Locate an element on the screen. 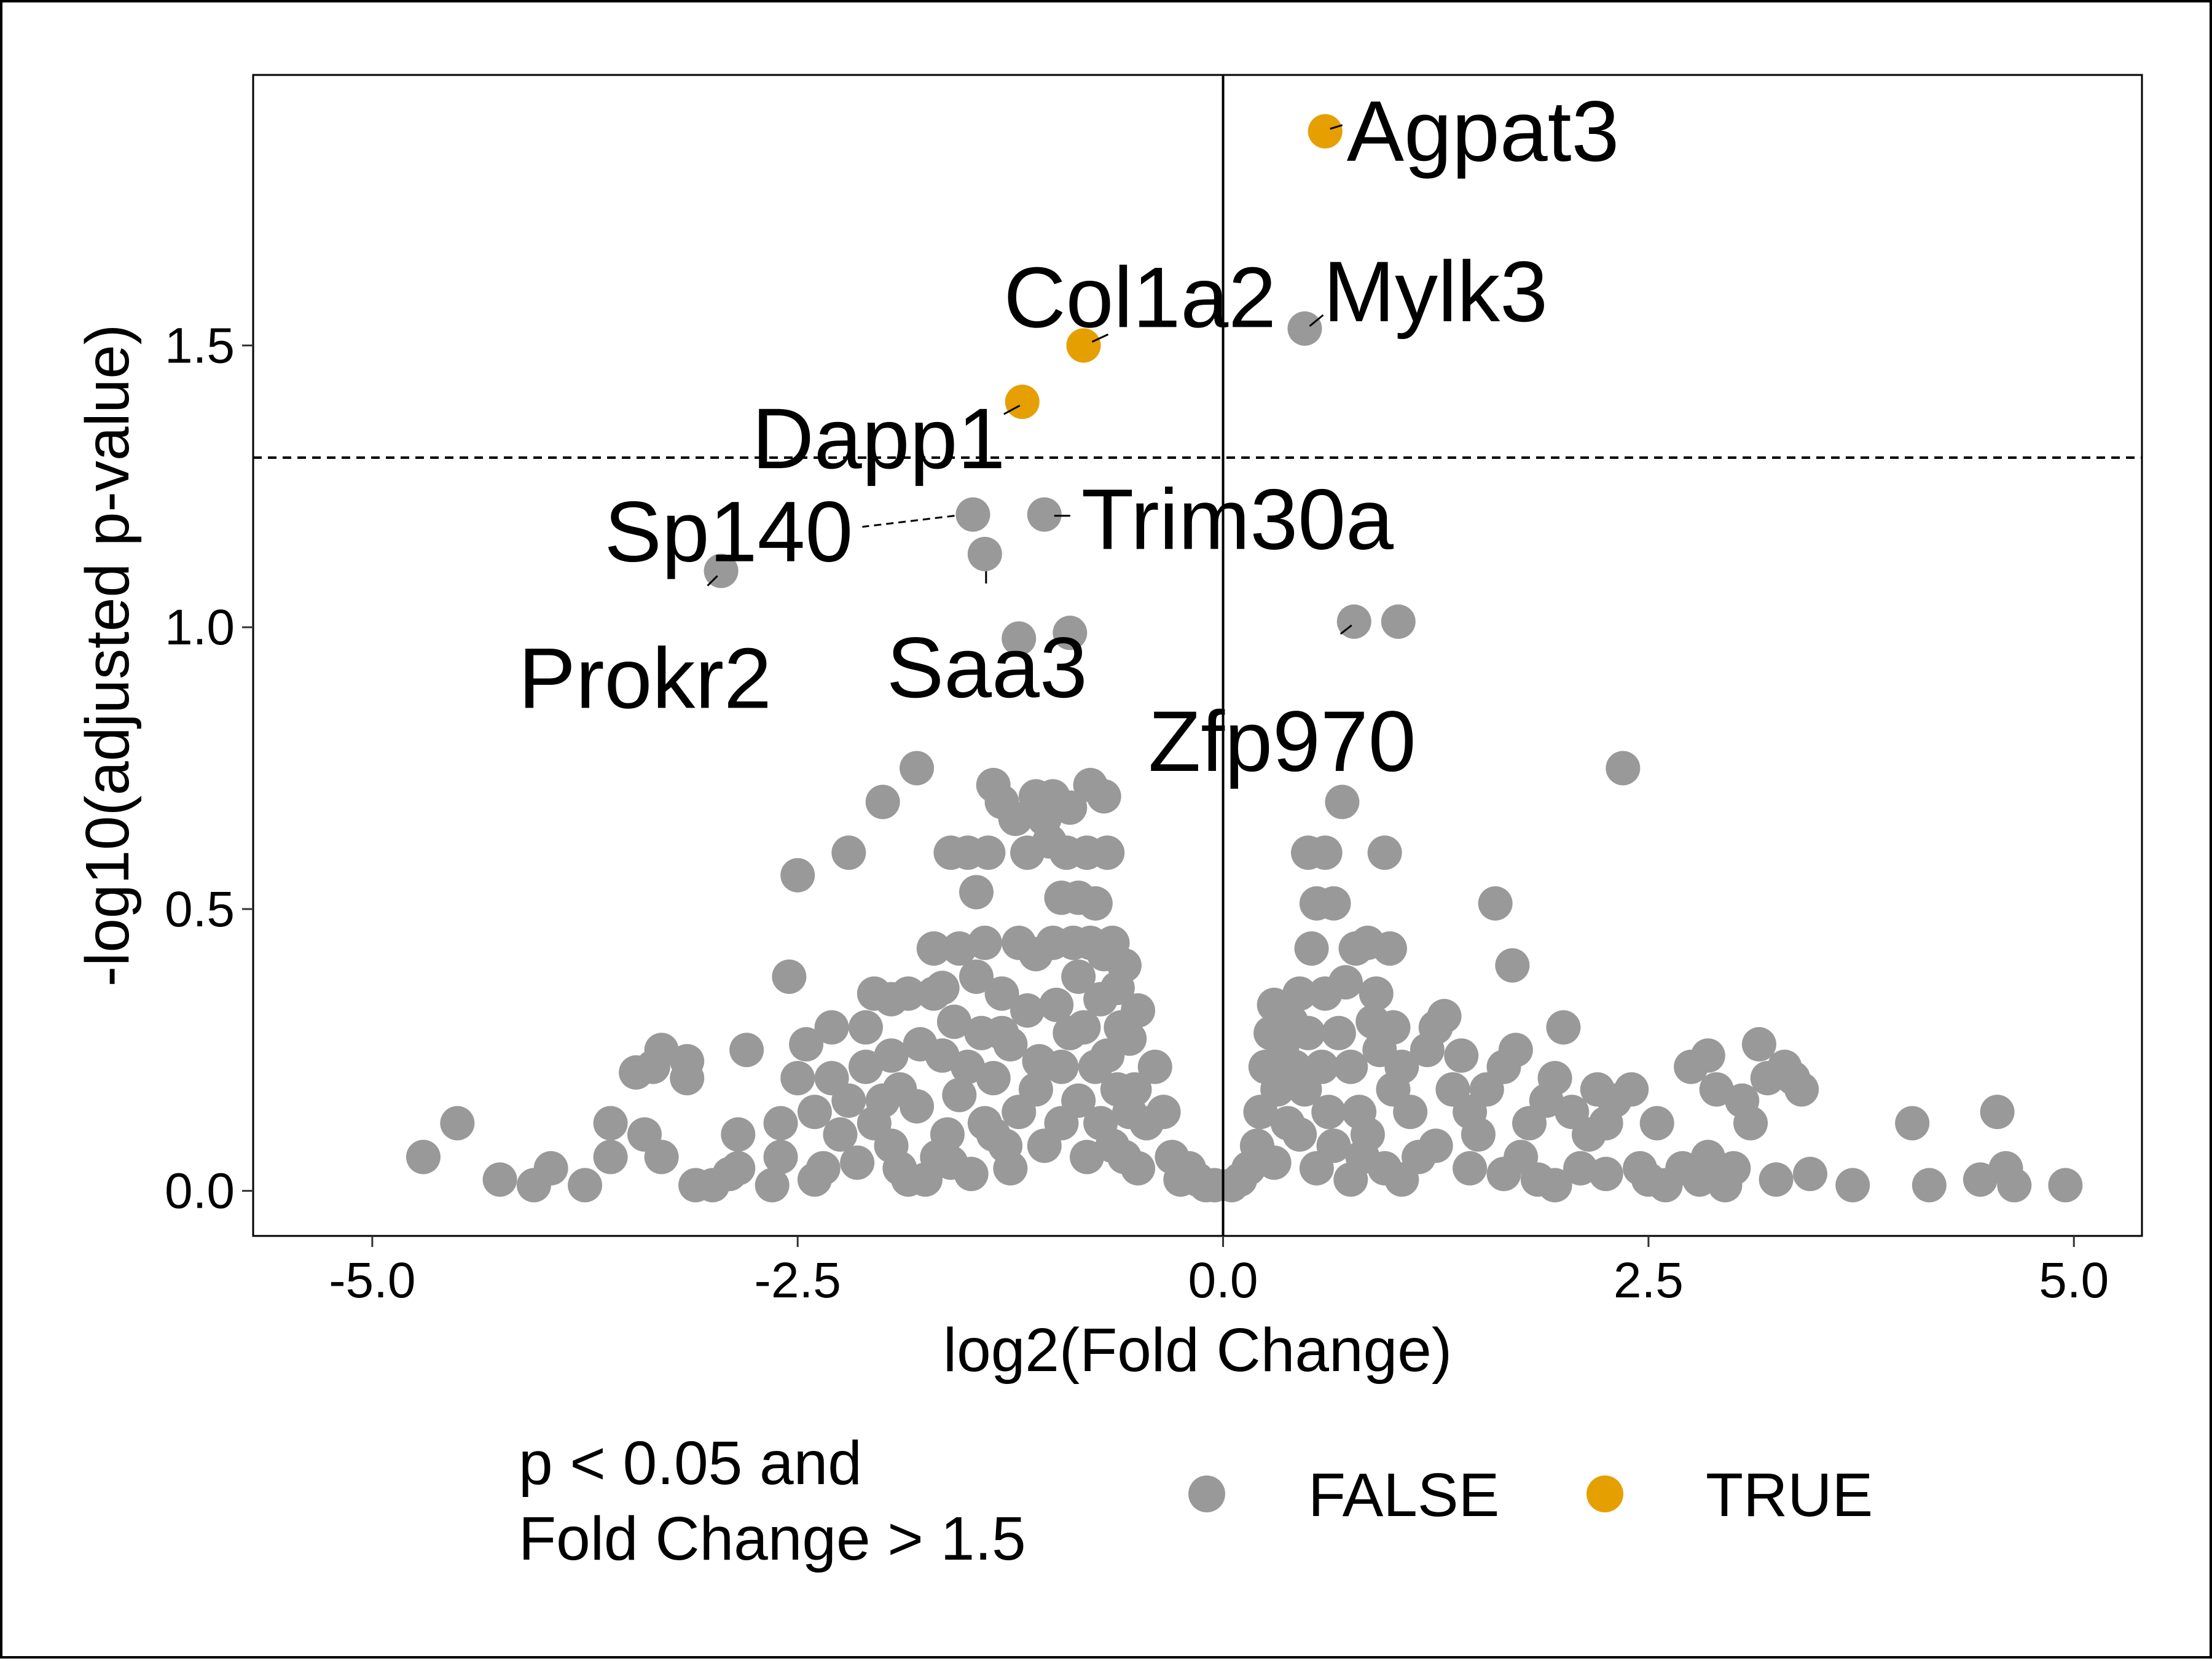 The width and height of the screenshot is (2212, 1661). x-tick-label: -2.5 is located at coordinates (798, 1280).